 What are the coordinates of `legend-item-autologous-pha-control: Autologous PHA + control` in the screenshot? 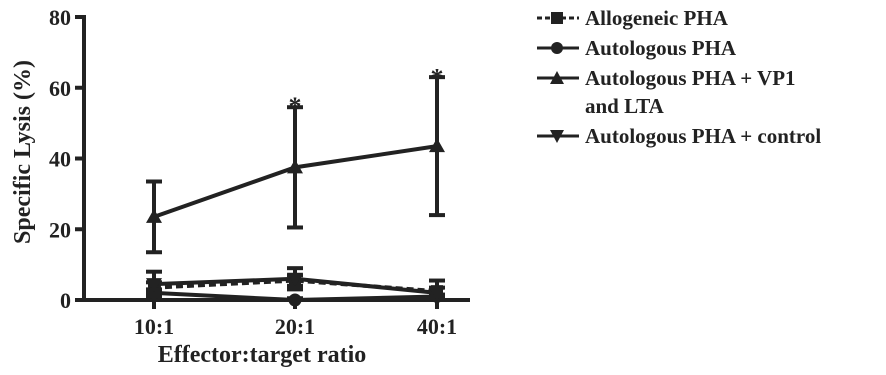 It's located at (710, 137).